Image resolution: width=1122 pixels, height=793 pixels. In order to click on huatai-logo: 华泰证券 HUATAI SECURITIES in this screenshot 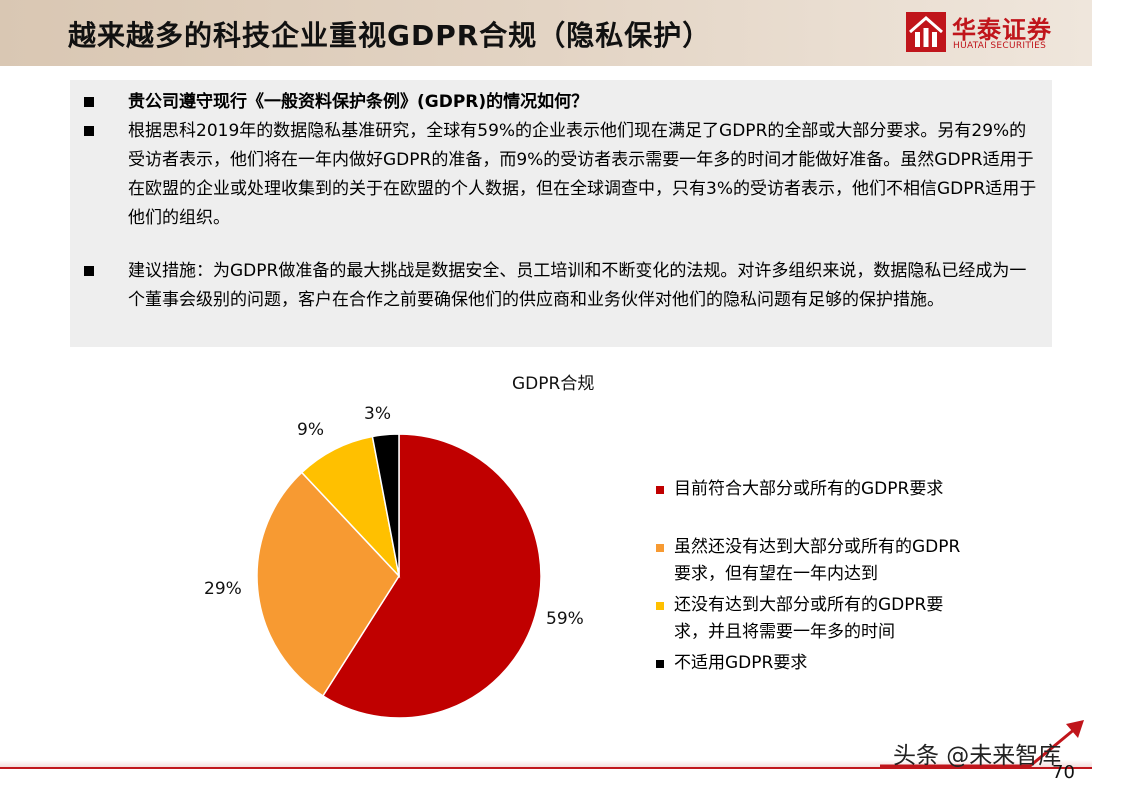, I will do `click(996, 33)`.